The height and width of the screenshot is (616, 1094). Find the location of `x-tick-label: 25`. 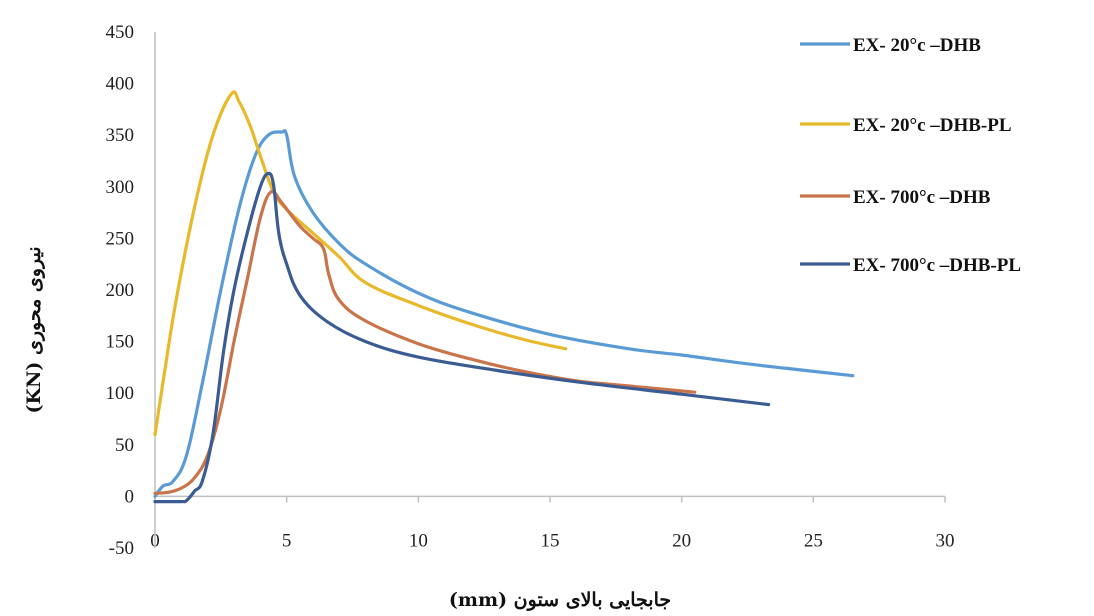

x-tick-label: 25 is located at coordinates (813, 540).